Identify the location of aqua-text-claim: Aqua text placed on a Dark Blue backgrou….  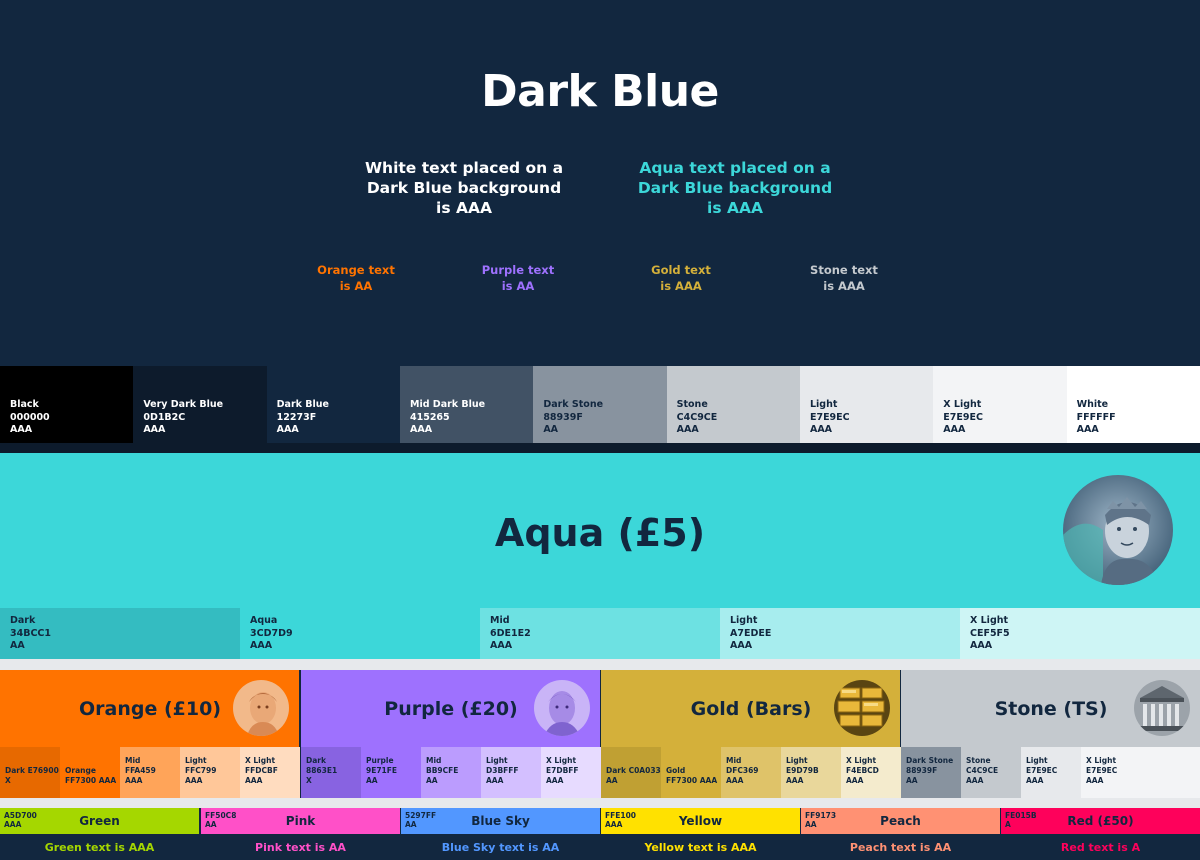
(735, 188).